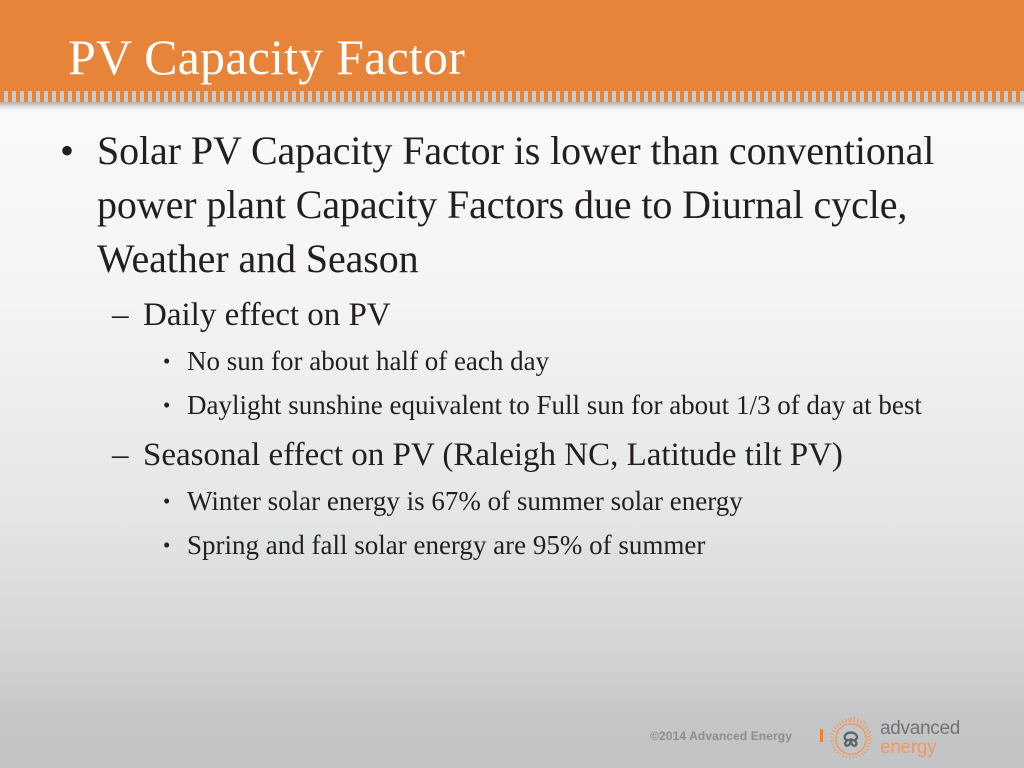 The image size is (1024, 768). I want to click on bullet-text: No sun for about half of each day, so click(368, 361).